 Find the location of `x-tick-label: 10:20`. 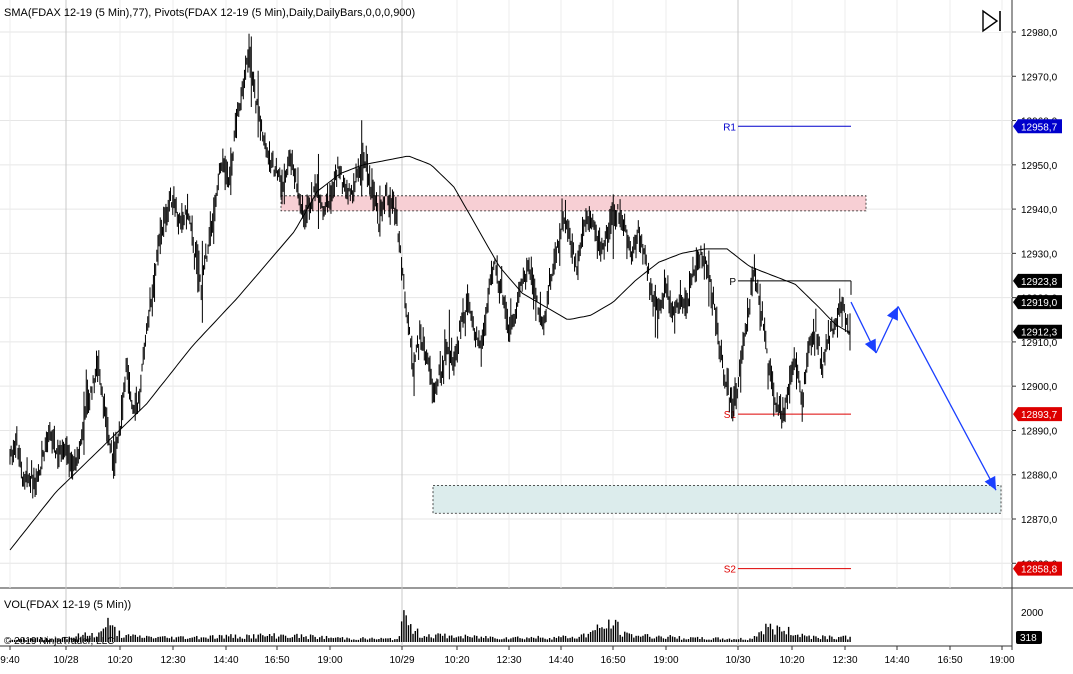

x-tick-label: 10:20 is located at coordinates (456, 660).